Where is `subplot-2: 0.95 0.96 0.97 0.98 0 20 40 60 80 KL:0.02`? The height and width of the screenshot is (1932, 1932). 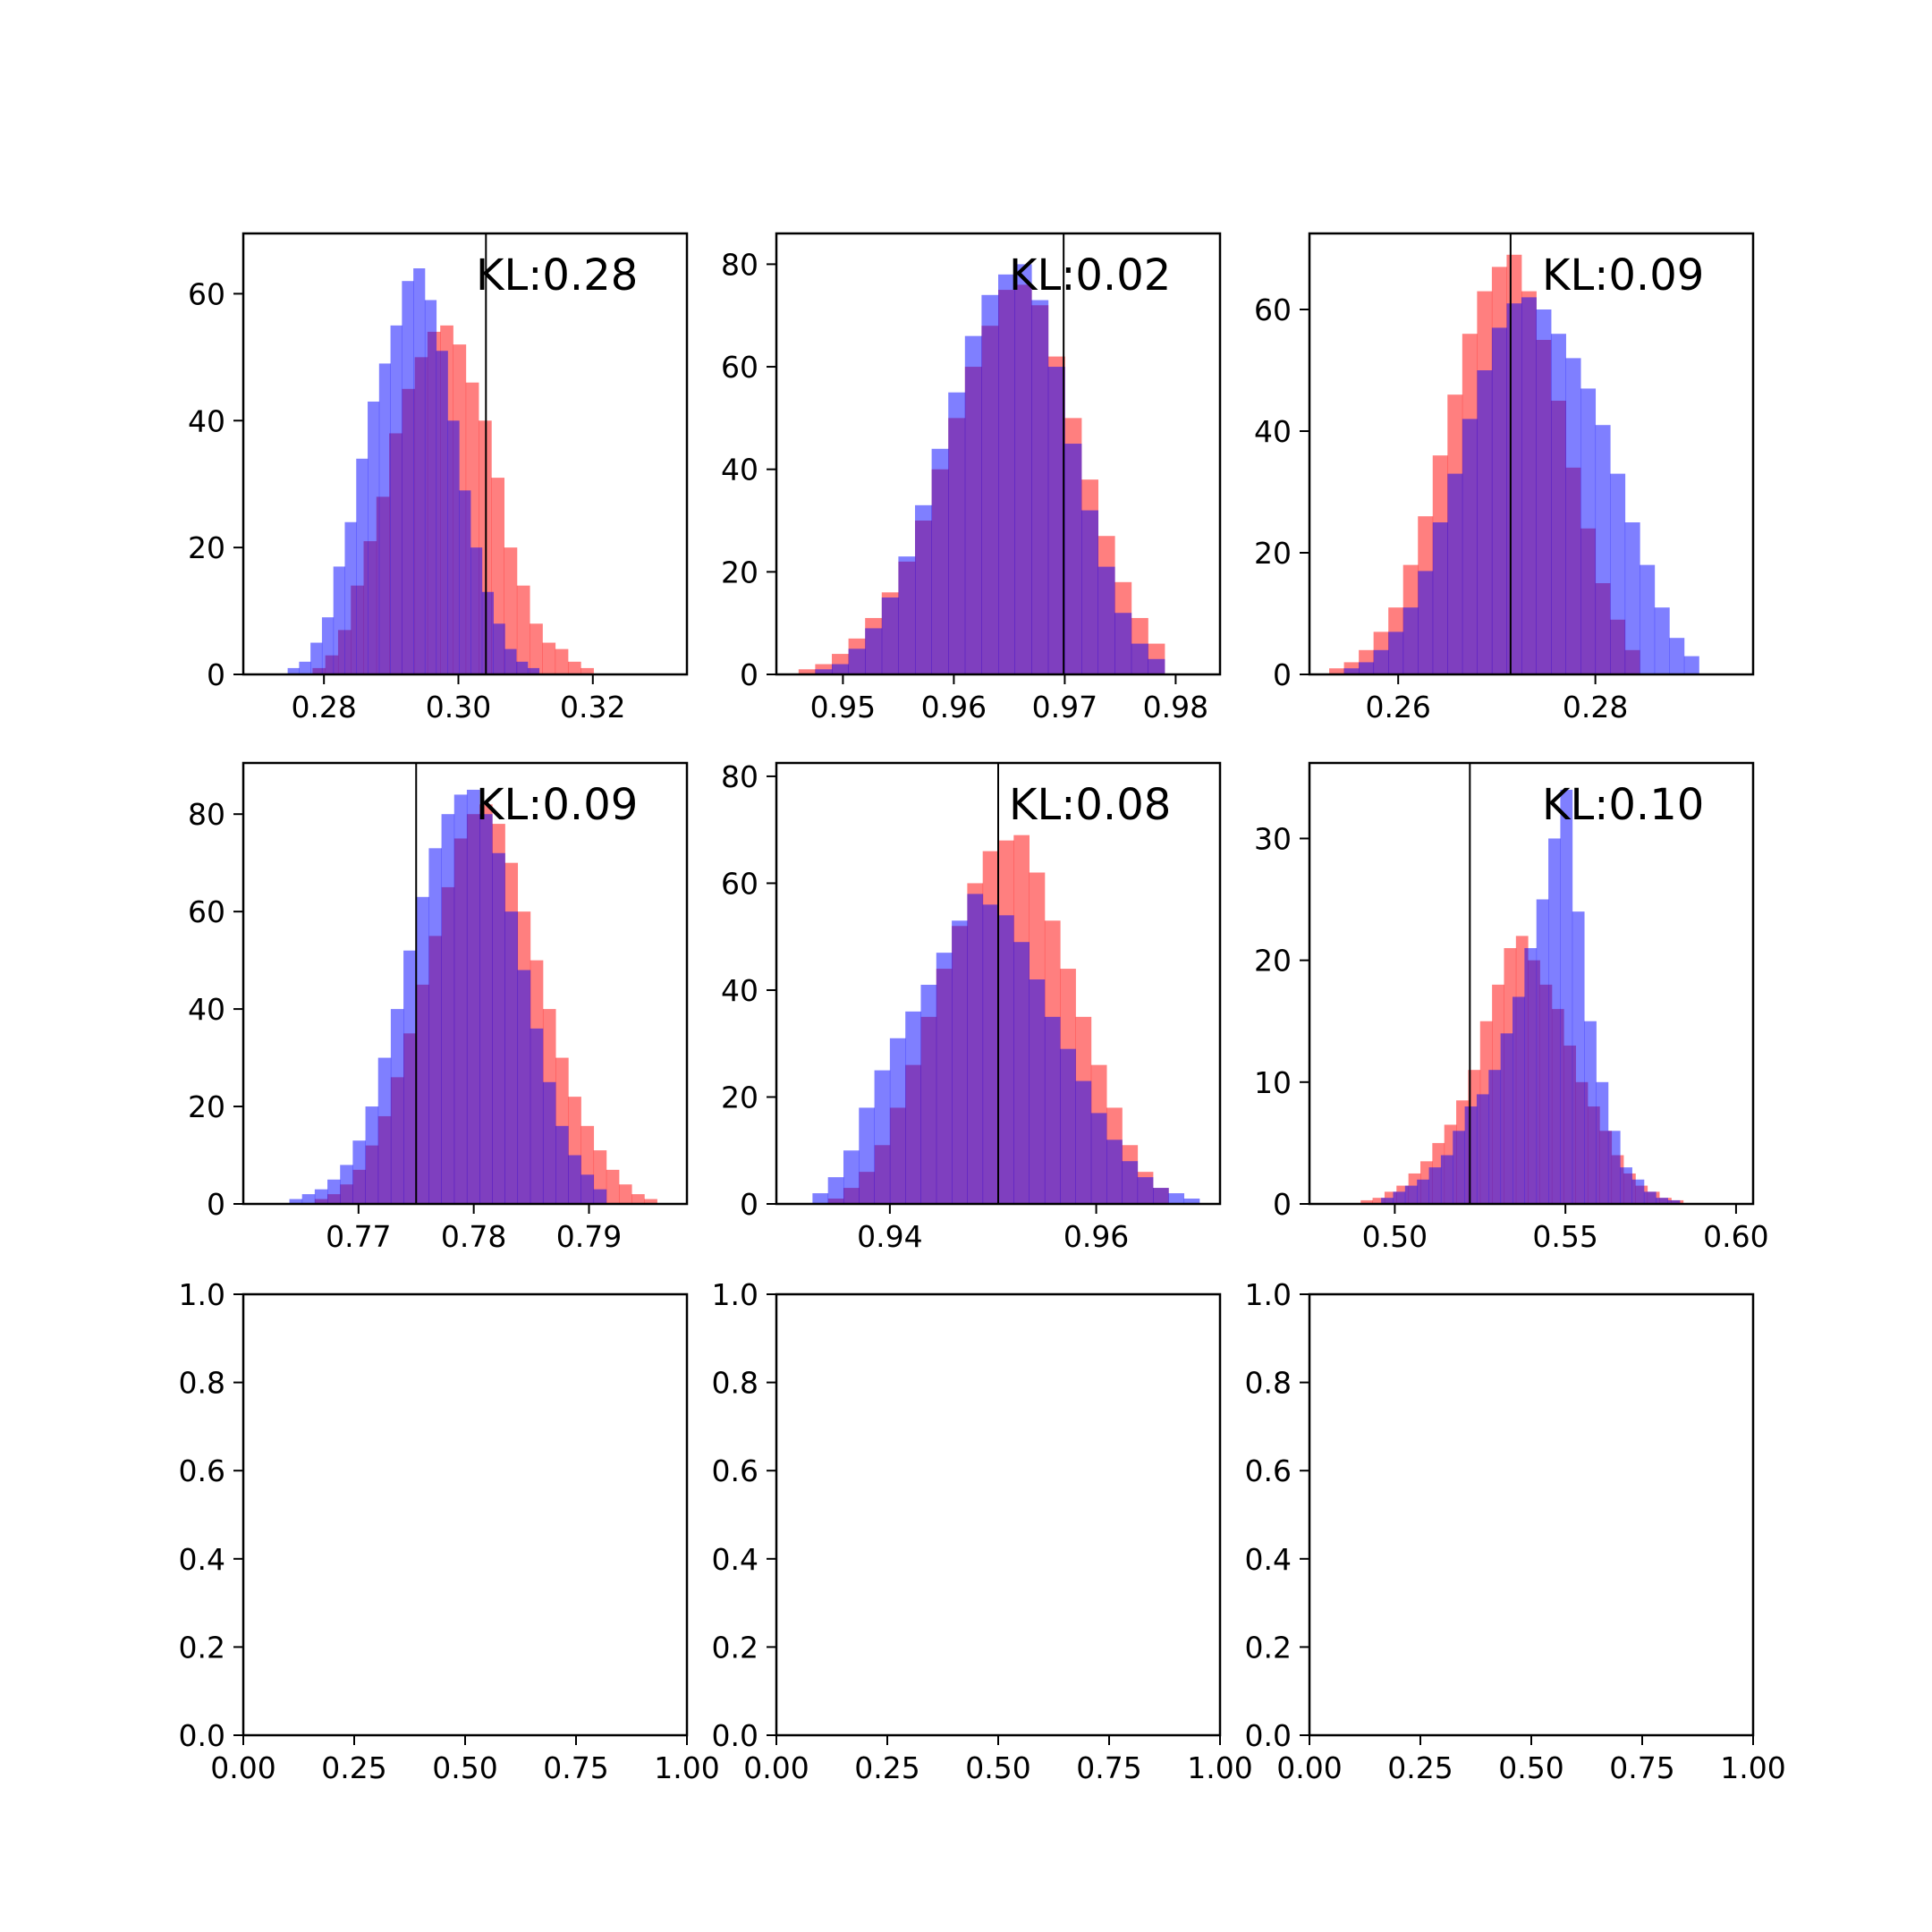 subplot-2: 0.95 0.96 0.97 0.98 0 20 40 60 80 KL:0.02 is located at coordinates (971, 478).